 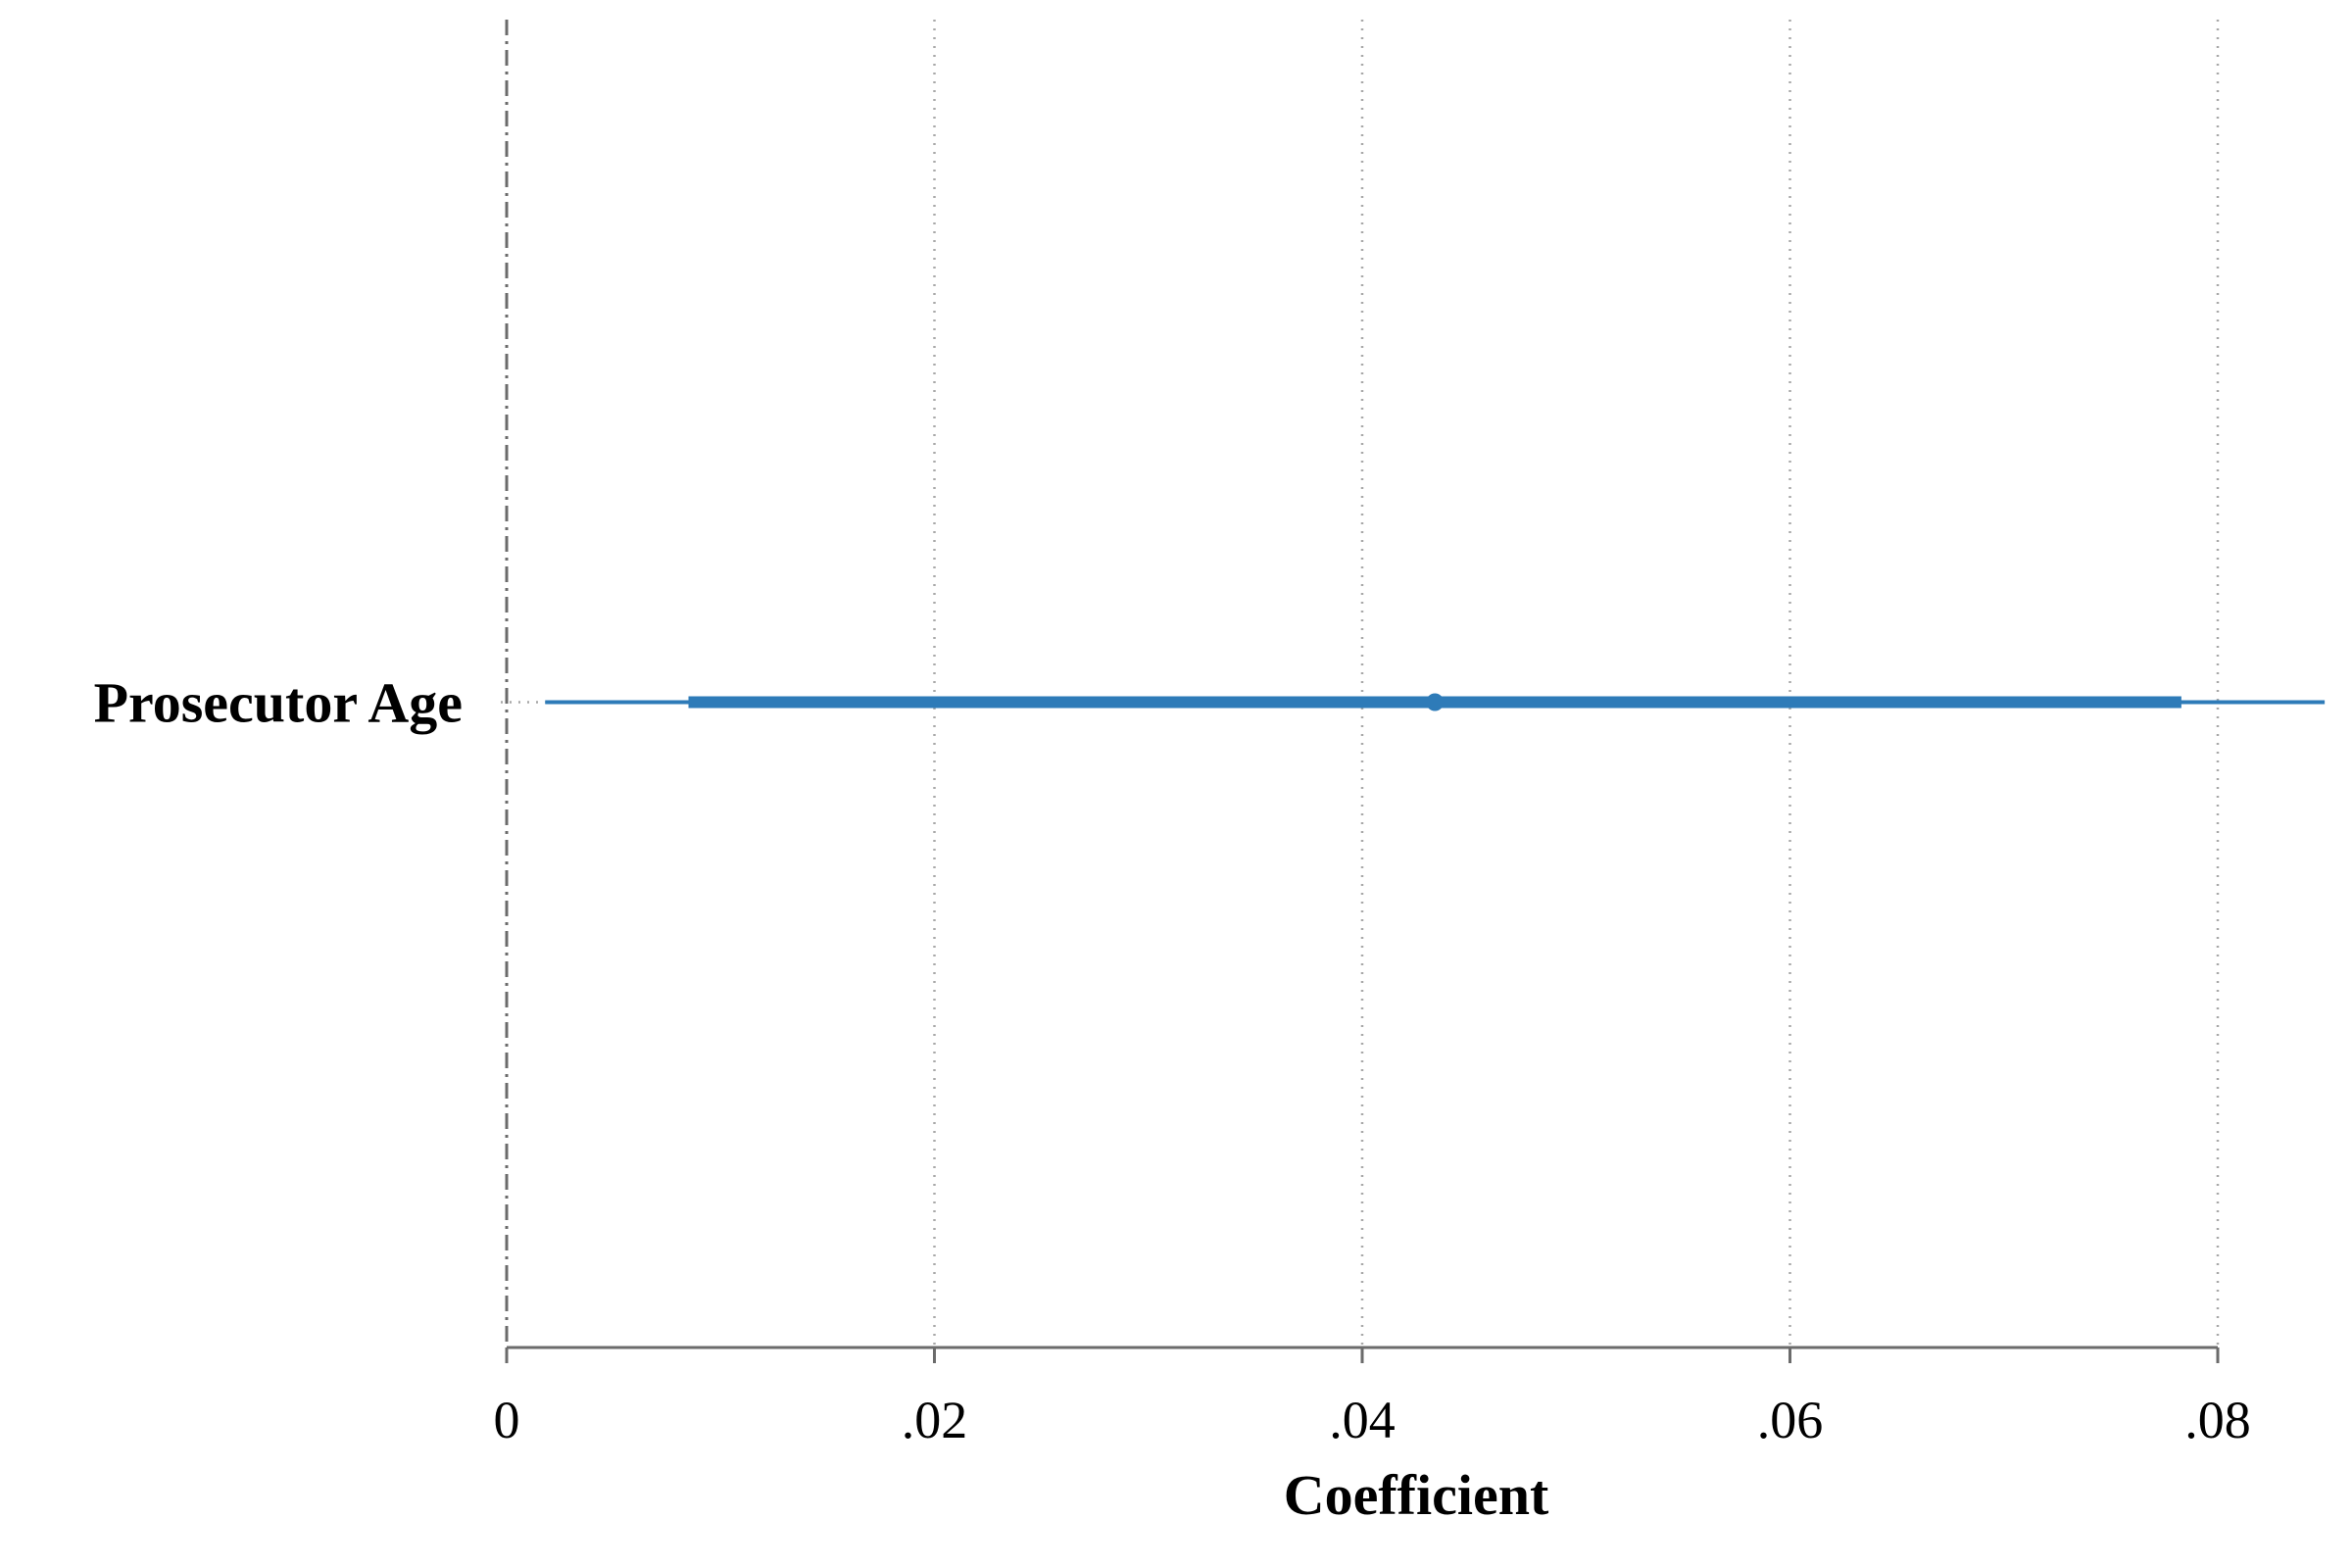 I want to click on x-tick-label-0: 0, so click(x=507, y=1420).